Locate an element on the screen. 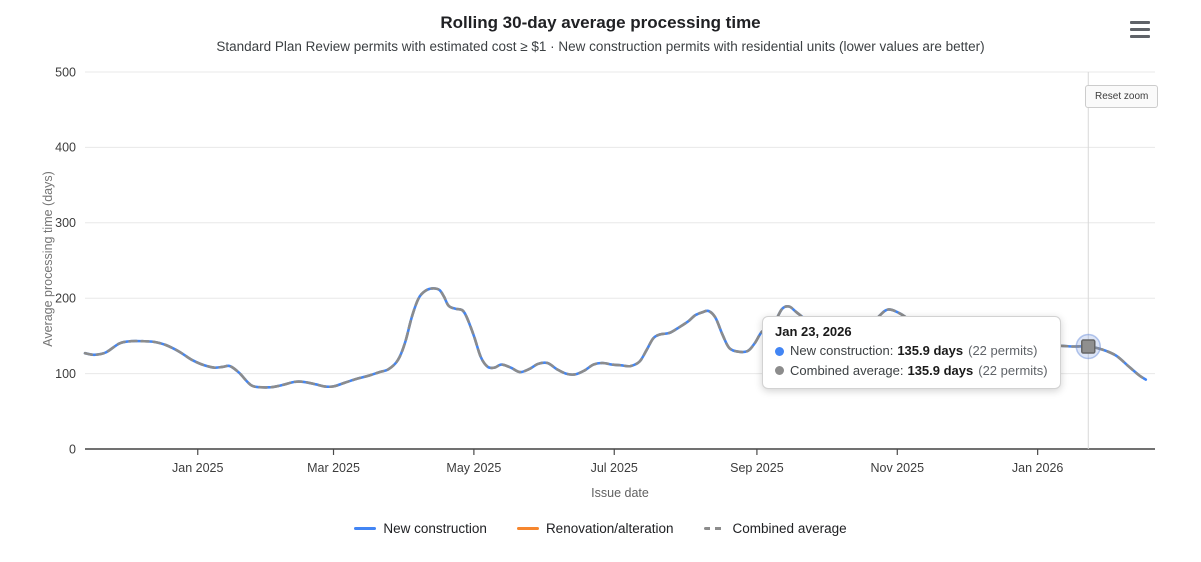 Image resolution: width=1201 pixels, height=562 pixels. x-tick-label: Sep 2025 is located at coordinates (757, 468).